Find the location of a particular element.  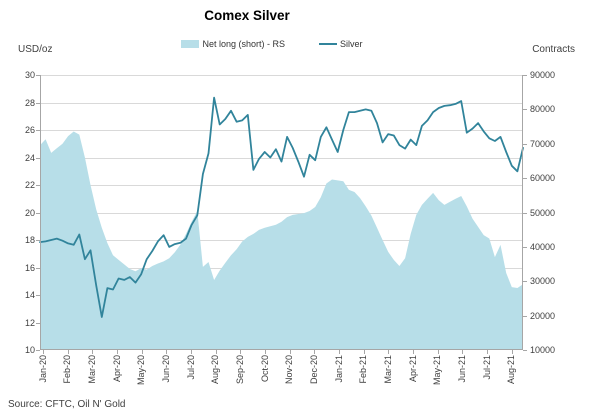

x-tick-label: Mar-20 is located at coordinates (91, 369).